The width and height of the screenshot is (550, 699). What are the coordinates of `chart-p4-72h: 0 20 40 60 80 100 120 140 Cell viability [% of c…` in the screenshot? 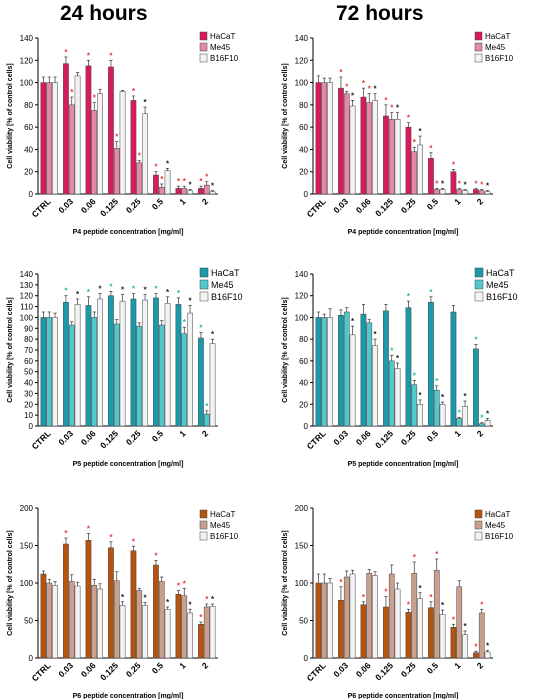 It's located at (398, 133).